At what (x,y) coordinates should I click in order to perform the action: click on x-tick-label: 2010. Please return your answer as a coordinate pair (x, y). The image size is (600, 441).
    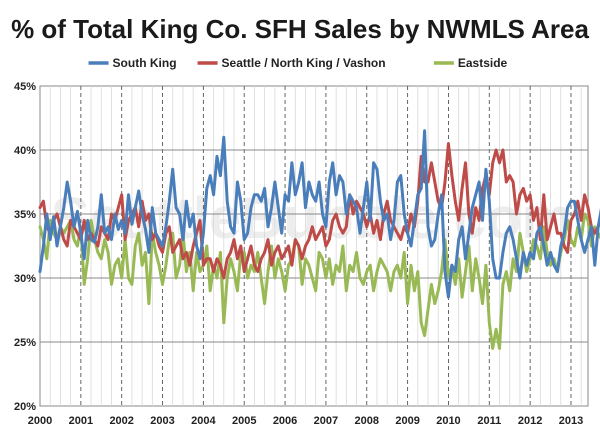
    Looking at the image, I should click on (448, 421).